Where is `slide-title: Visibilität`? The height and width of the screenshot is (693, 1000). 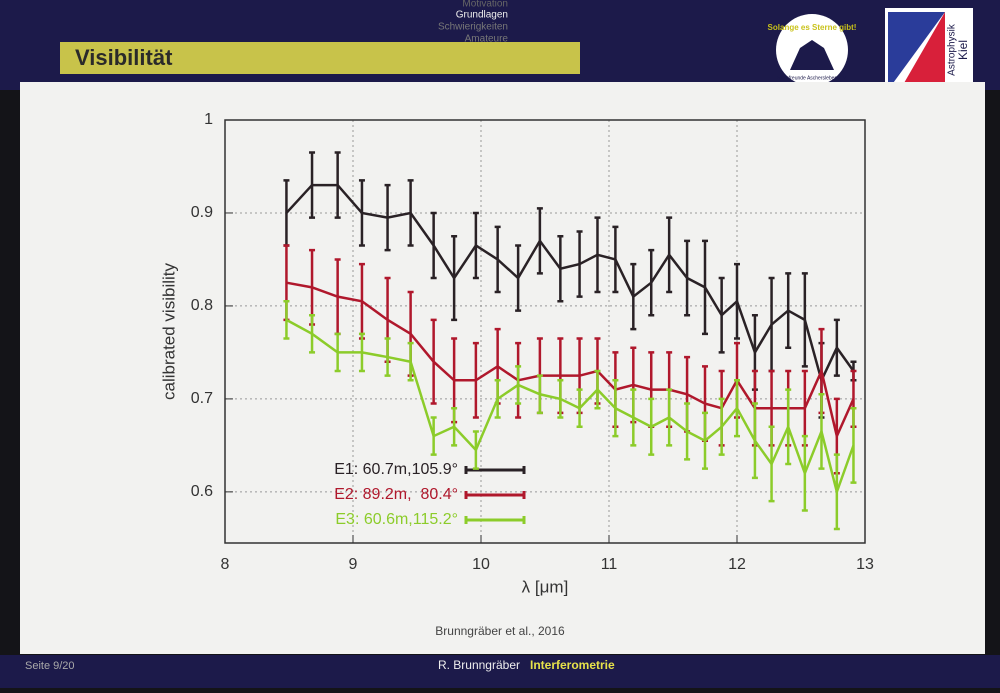 slide-title: Visibilität is located at coordinates (124, 57).